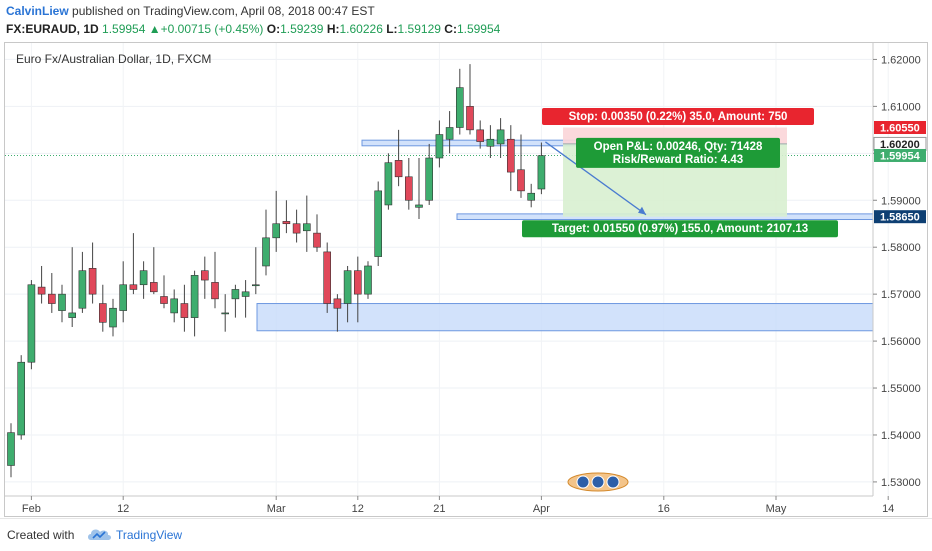 The width and height of the screenshot is (932, 551). Describe the element at coordinates (123, 509) in the screenshot. I see `time-tick-label-1: 12` at that location.